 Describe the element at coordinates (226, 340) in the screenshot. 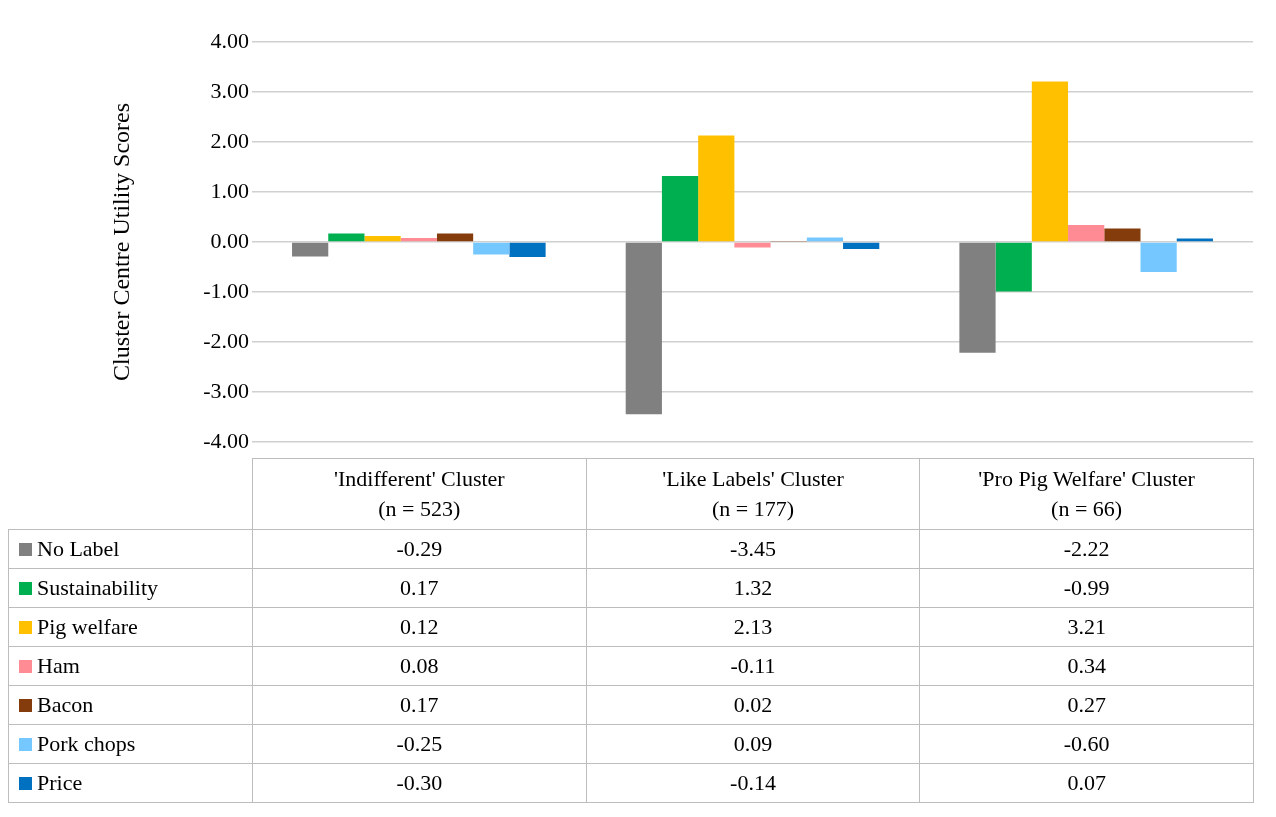

I see `y-tick-label: -2.00` at that location.